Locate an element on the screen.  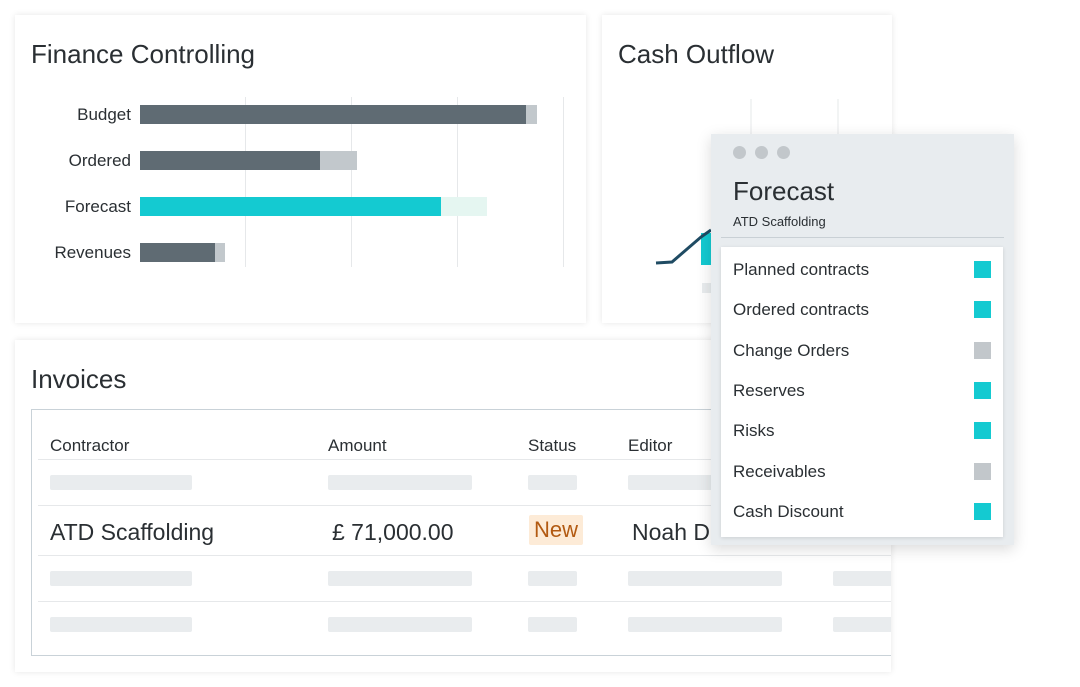
legend-label: Risks is located at coordinates (754, 430).